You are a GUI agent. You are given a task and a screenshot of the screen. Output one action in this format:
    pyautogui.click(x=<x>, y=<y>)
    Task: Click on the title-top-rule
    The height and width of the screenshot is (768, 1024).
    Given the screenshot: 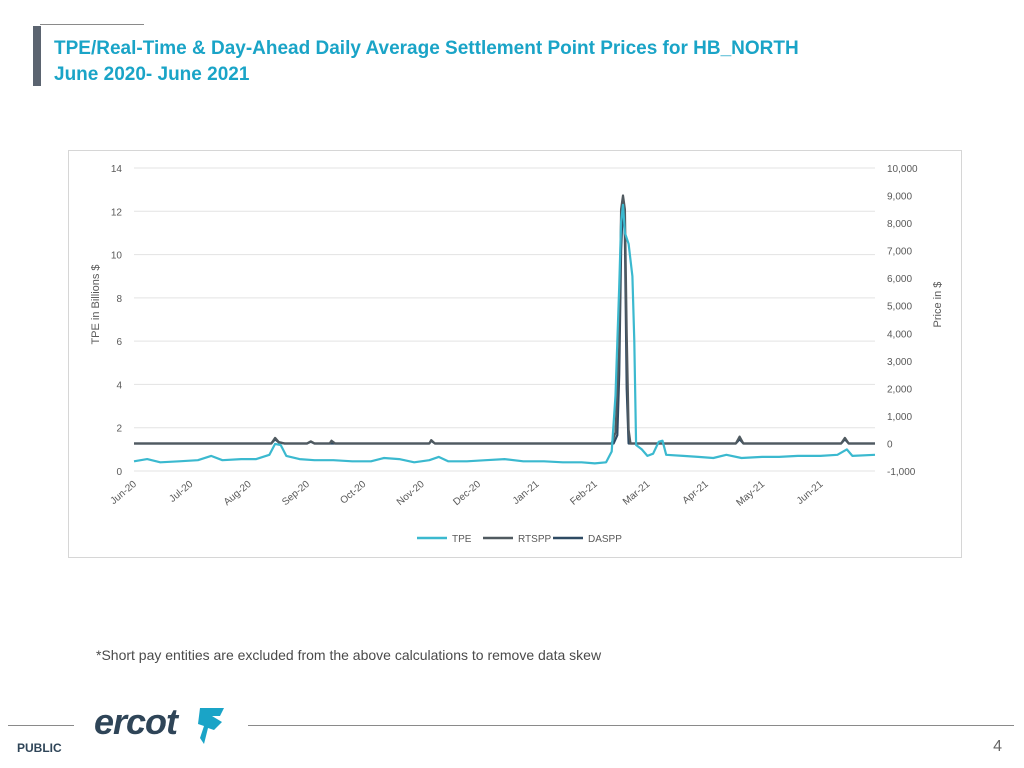 What is the action you would take?
    pyautogui.click(x=92, y=24)
    